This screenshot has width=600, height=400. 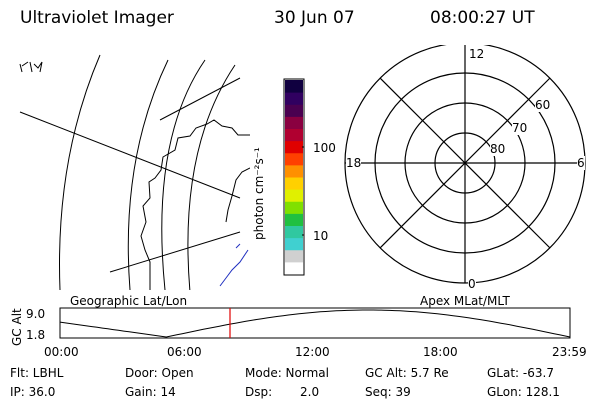 I want to click on door-info: Door: Open, so click(x=159, y=373).